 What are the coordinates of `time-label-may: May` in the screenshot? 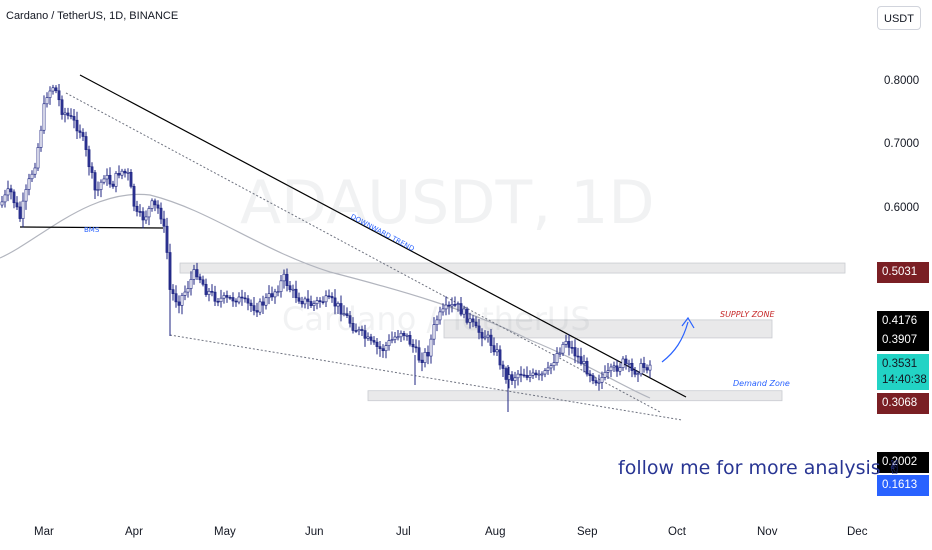 It's located at (225, 532).